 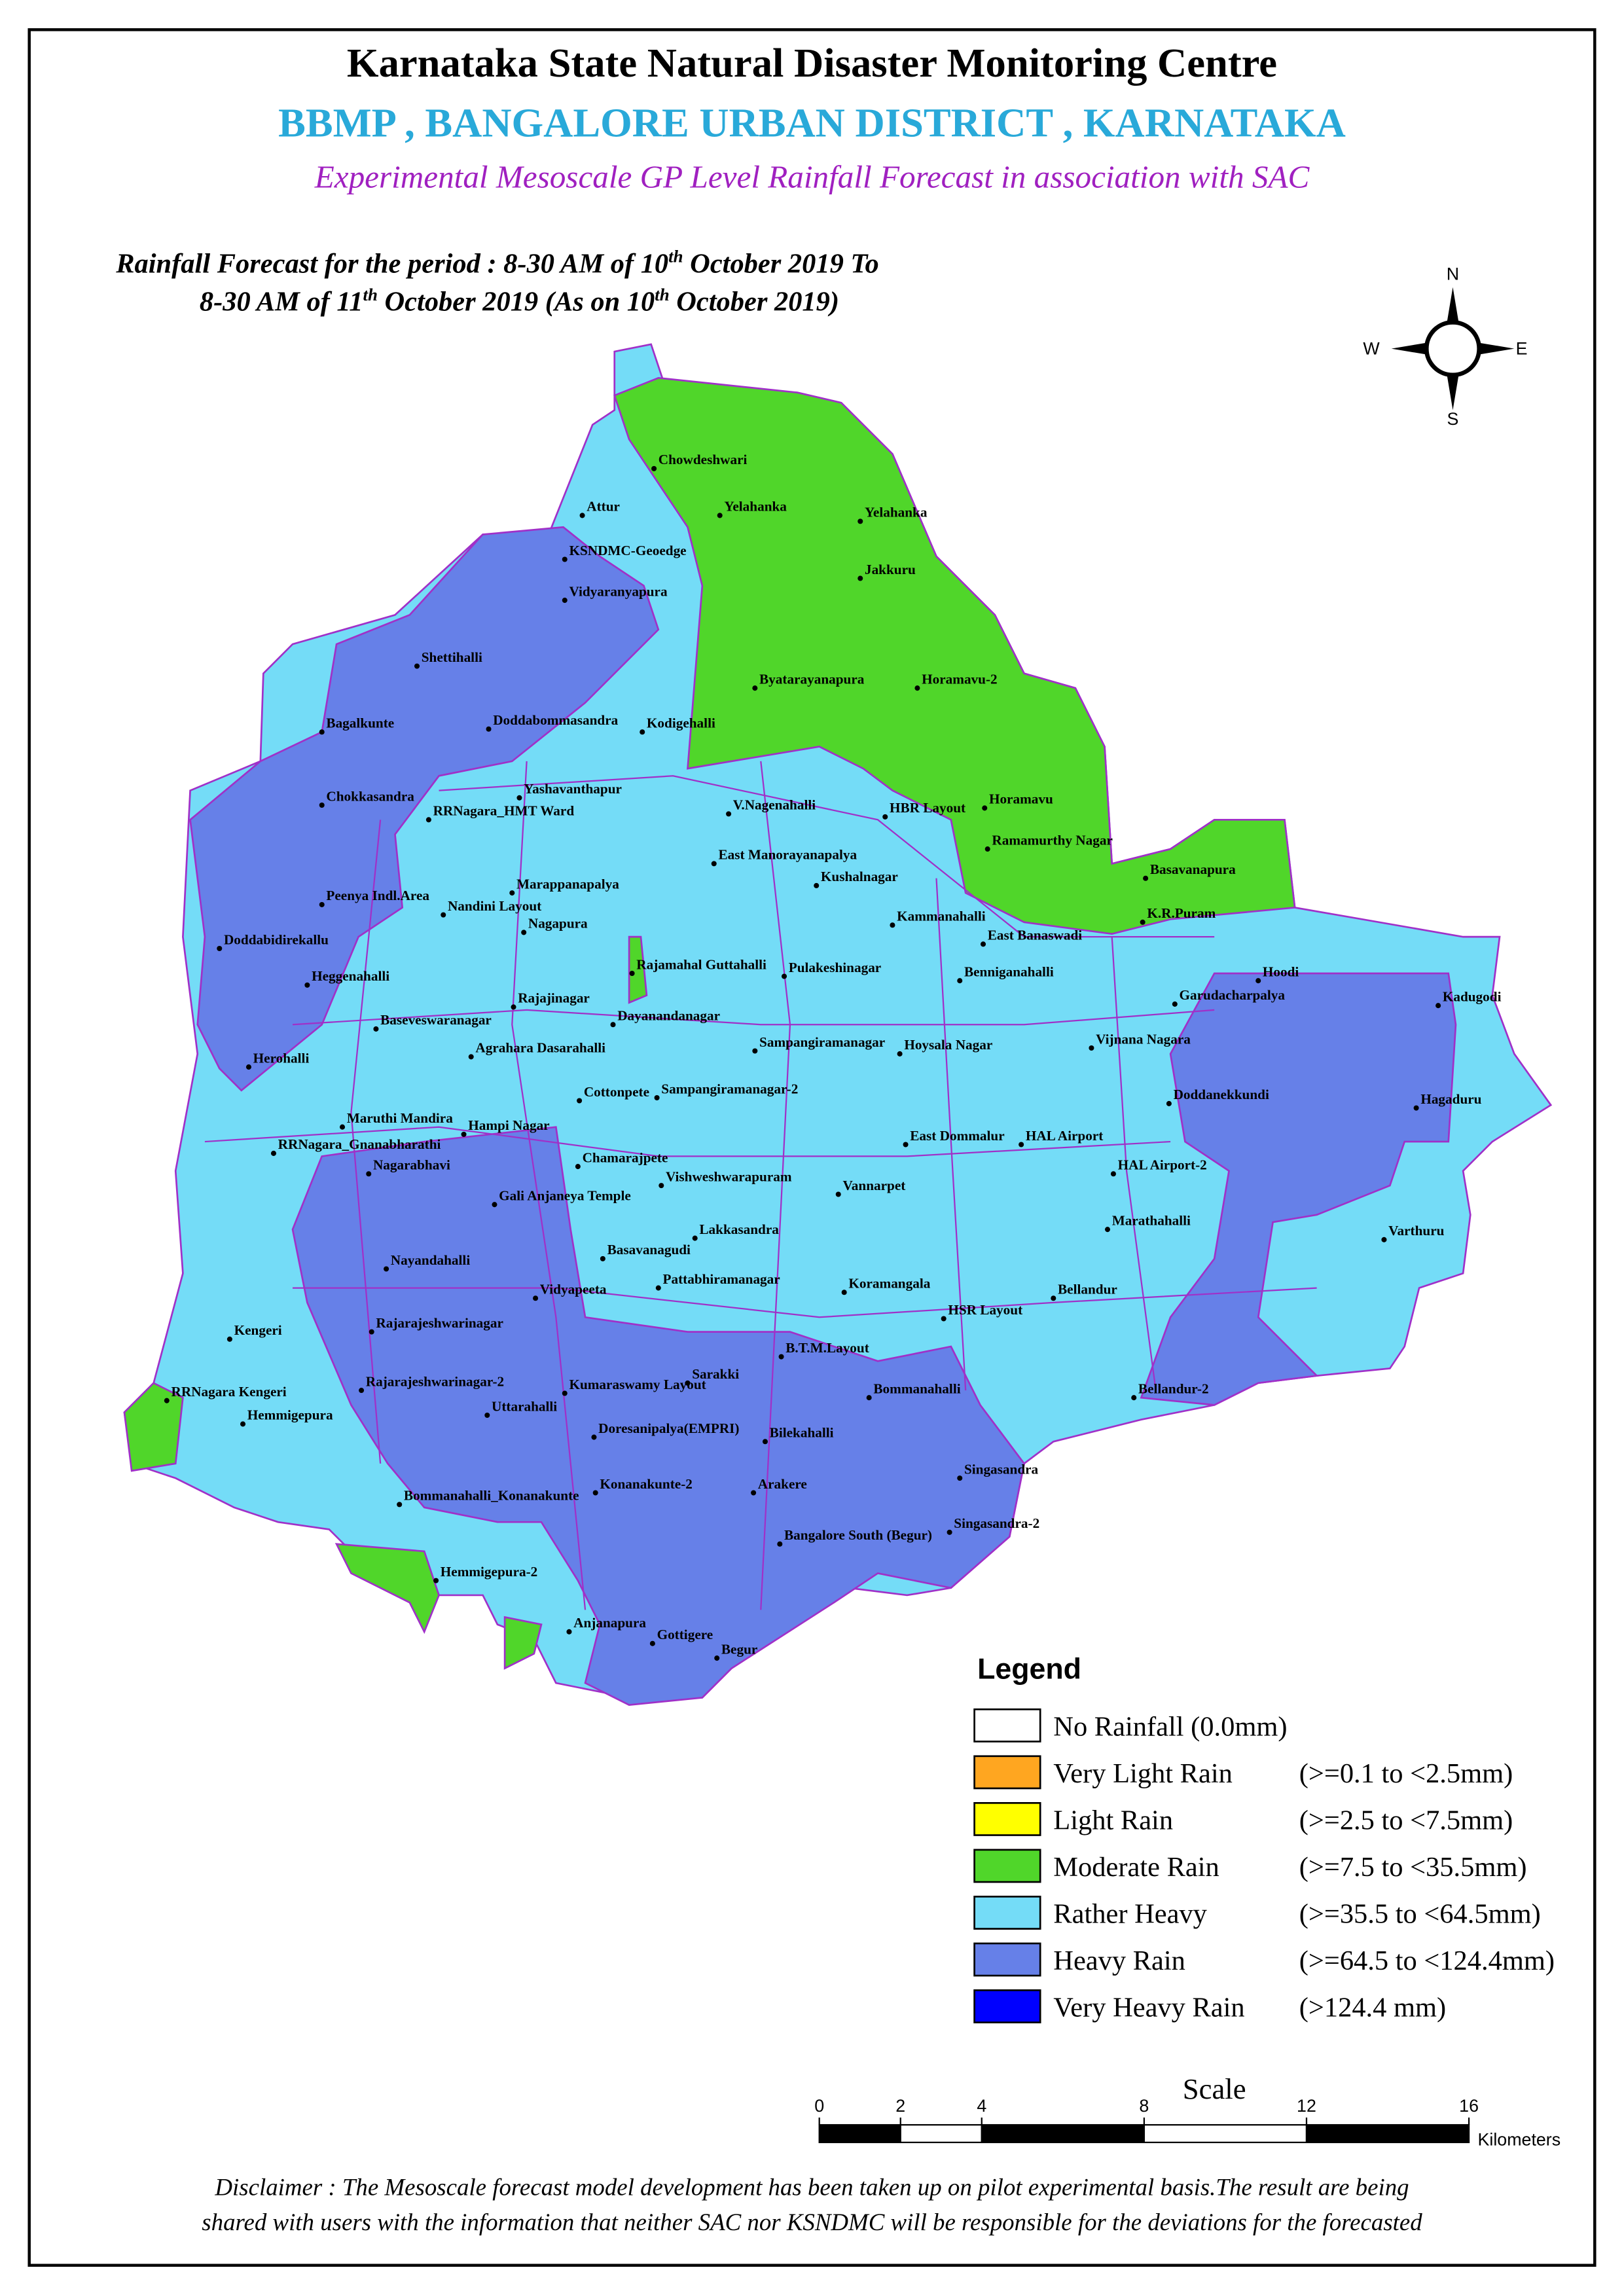 What do you see at coordinates (1453, 419) in the screenshot?
I see `compass-label: S` at bounding box center [1453, 419].